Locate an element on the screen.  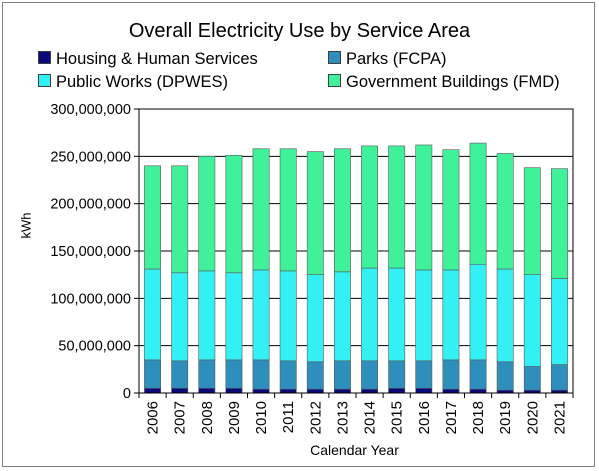
x-tick-label: 2009 is located at coordinates (234, 417).